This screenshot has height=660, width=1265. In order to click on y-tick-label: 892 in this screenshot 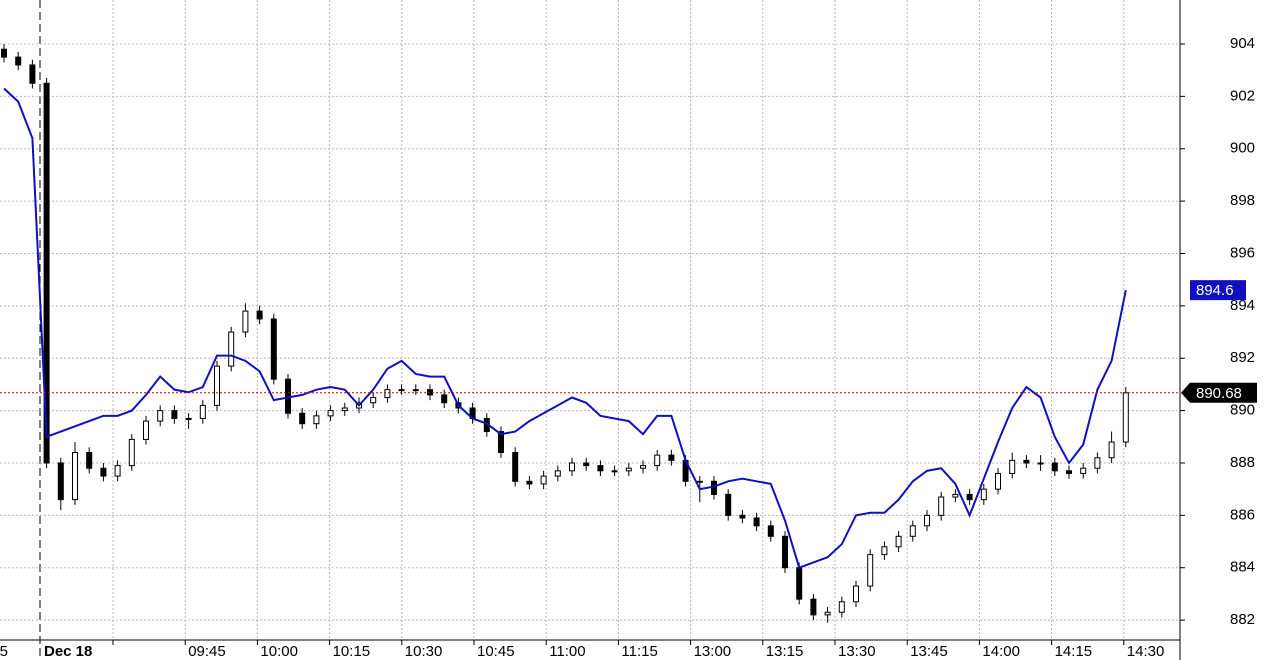, I will do `click(1242, 357)`.